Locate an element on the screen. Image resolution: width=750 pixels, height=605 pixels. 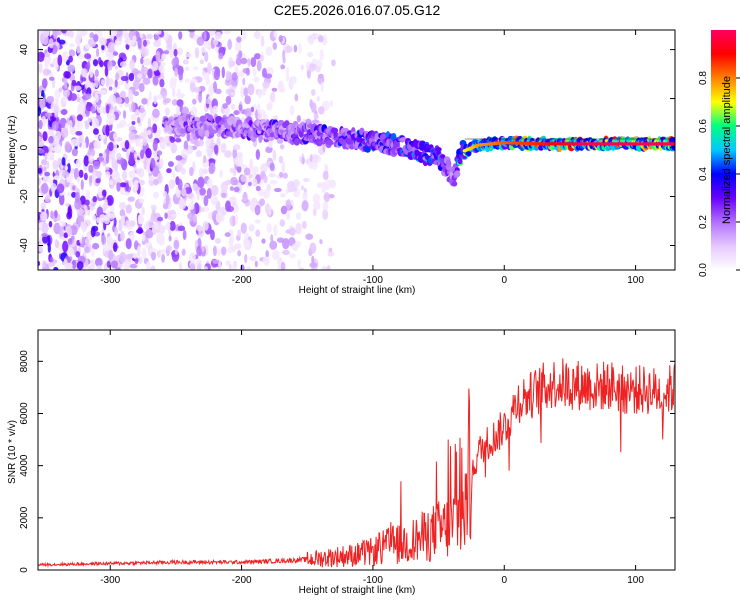
snr-x-label: Height of straight line (km) is located at coordinates (357, 590).